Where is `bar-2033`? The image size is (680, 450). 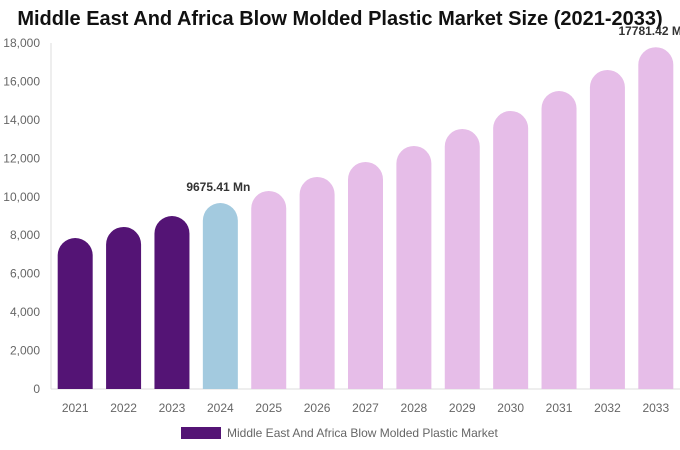
bar-2033 is located at coordinates (656, 218).